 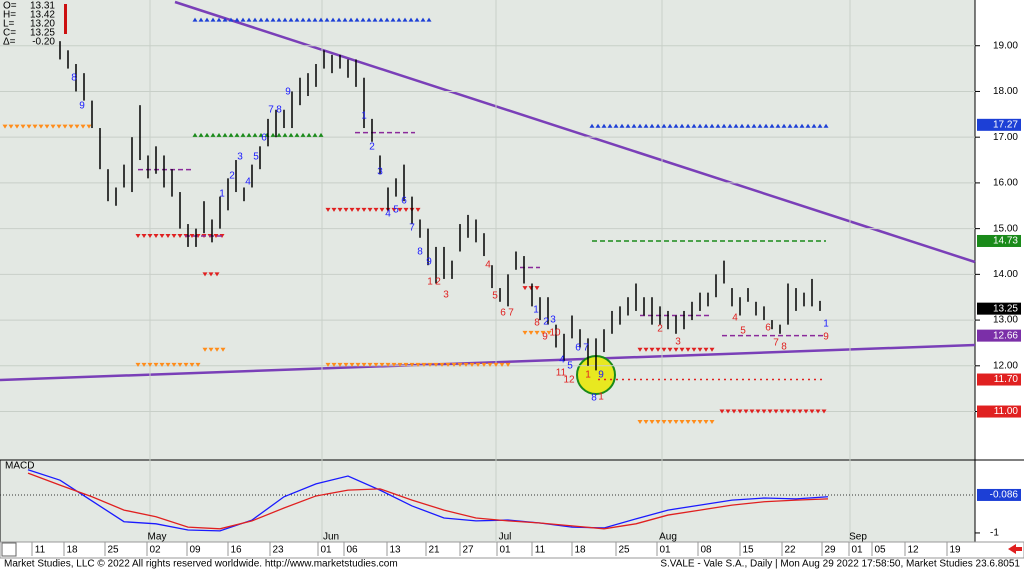 What do you see at coordinates (434, 550) in the screenshot?
I see `x-tick-label: 21` at bounding box center [434, 550].